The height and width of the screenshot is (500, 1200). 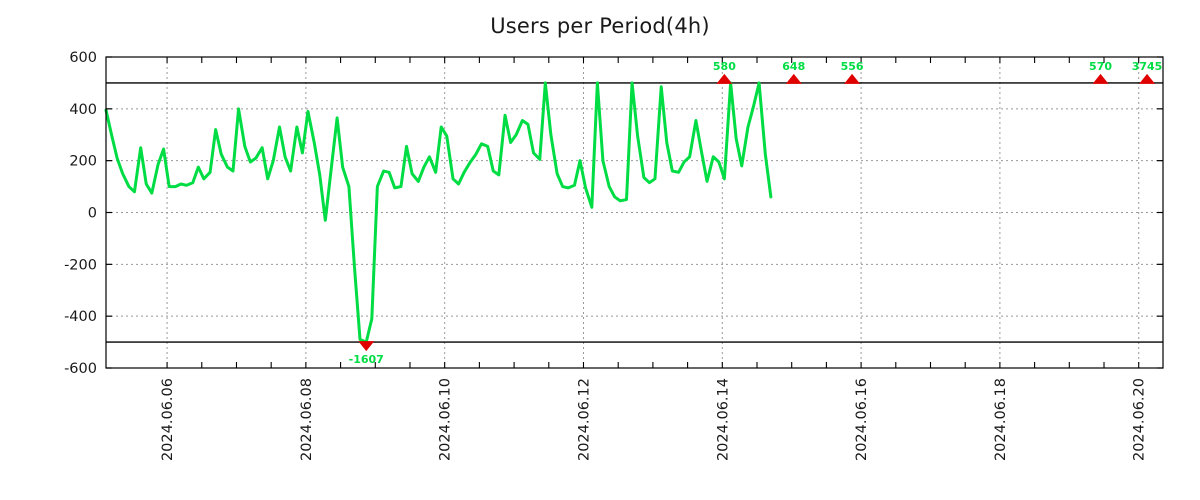 What do you see at coordinates (1001, 419) in the screenshot?
I see `x-axis-tick-label: 2024.06.18` at bounding box center [1001, 419].